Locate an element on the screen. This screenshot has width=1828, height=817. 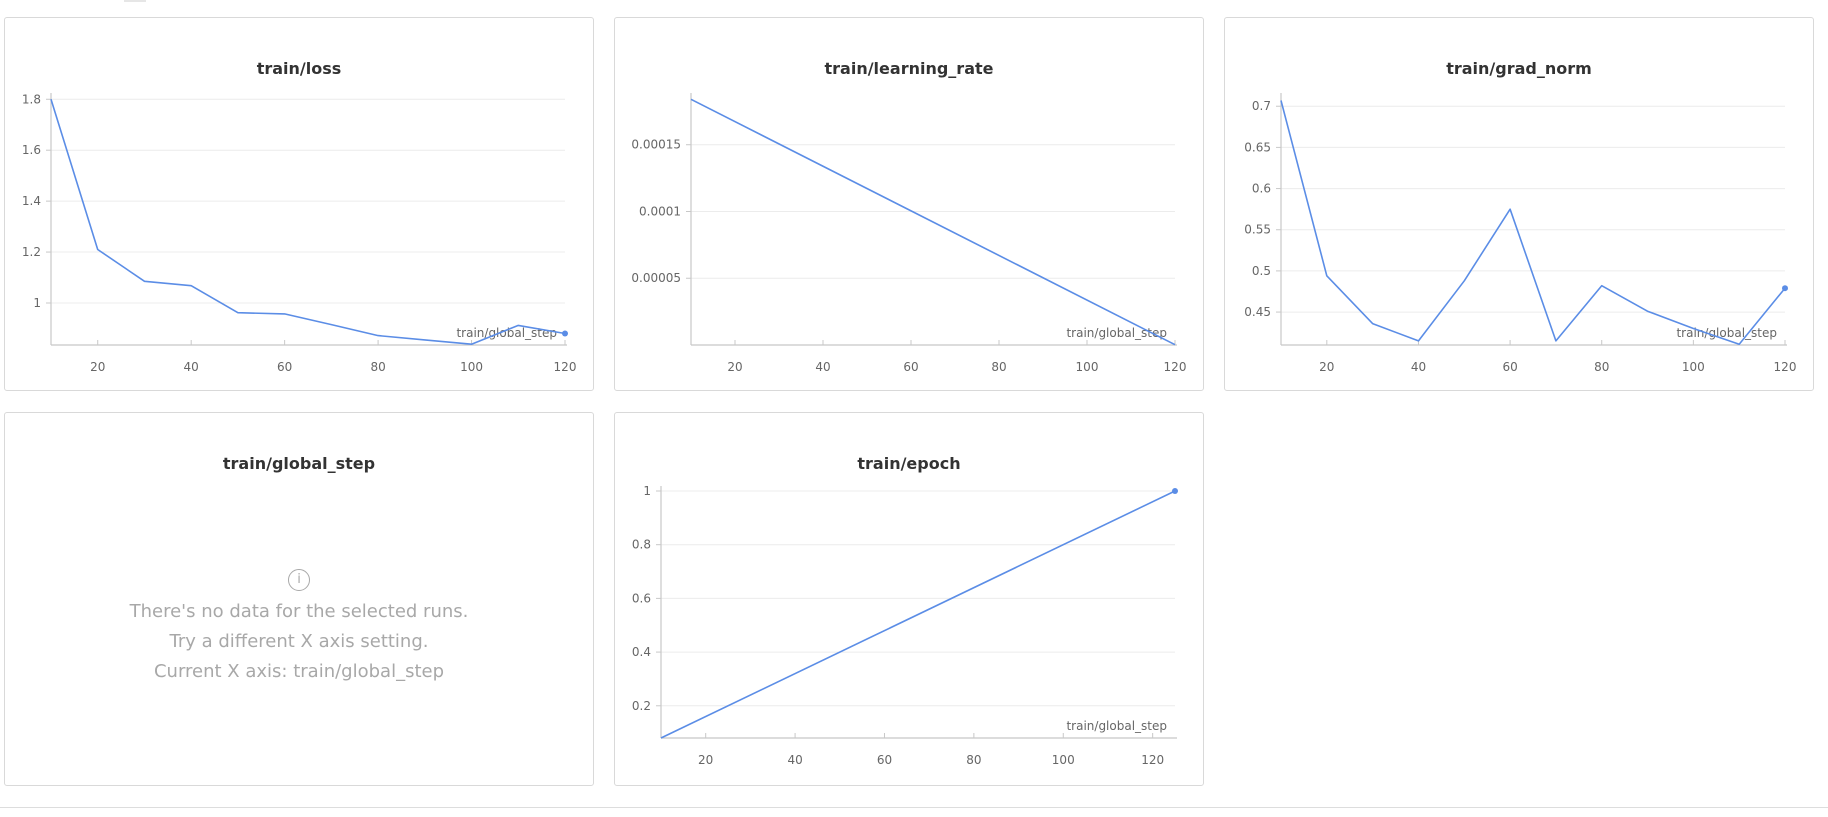
y-tick-label: 0.65 is located at coordinates (1257, 147).